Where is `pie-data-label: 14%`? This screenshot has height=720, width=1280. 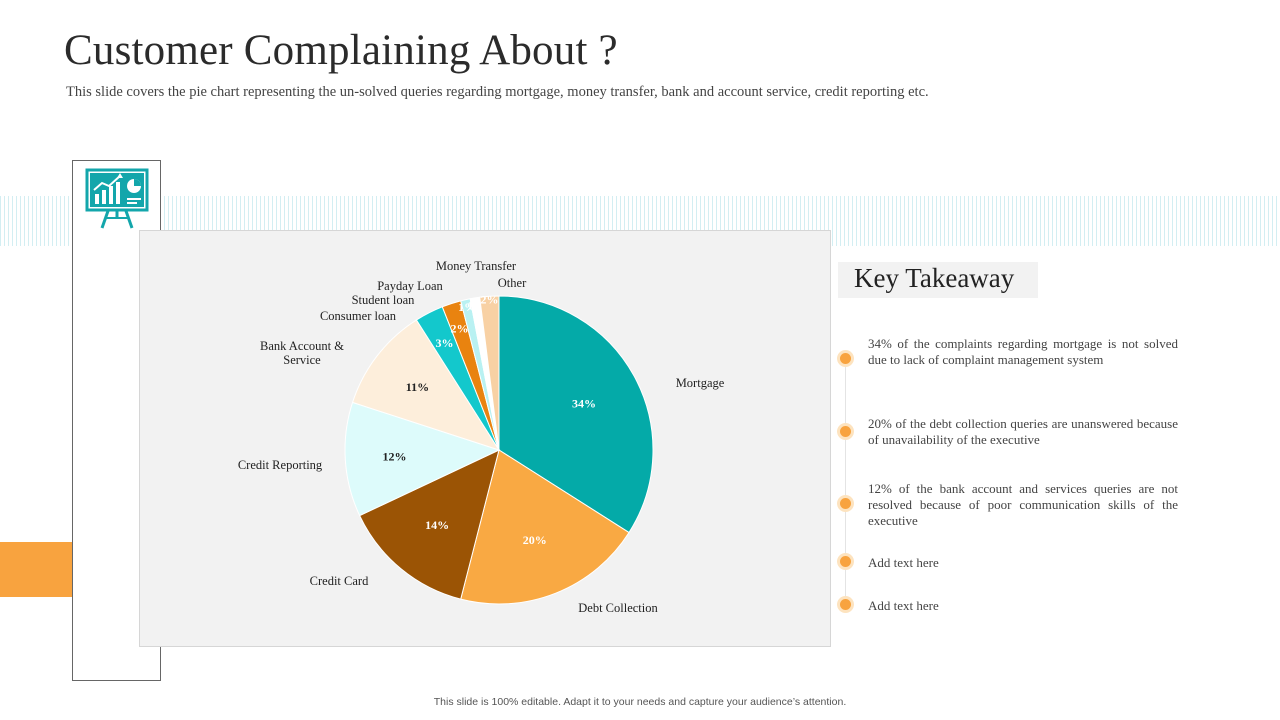
pie-data-label: 14% is located at coordinates (437, 525).